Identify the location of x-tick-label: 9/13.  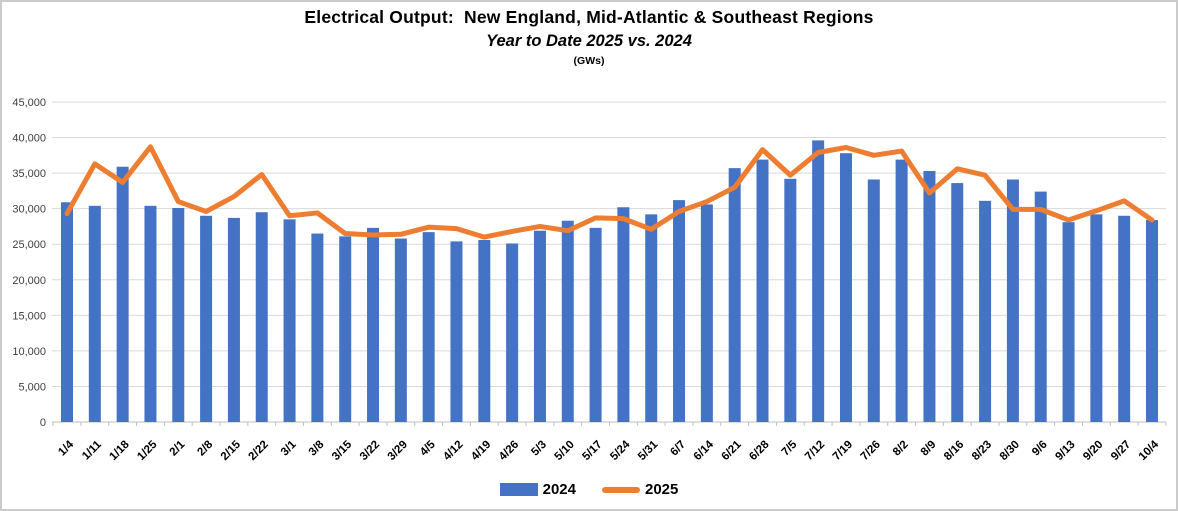
(1065, 451).